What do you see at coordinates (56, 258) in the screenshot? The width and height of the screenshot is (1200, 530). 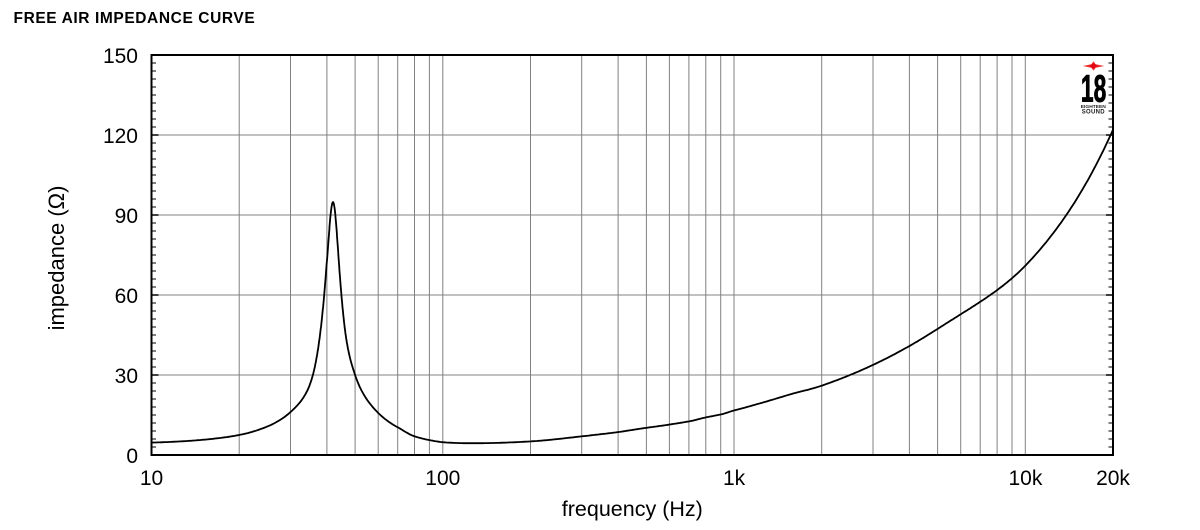 I see `svg-text: impedance (Ω)` at bounding box center [56, 258].